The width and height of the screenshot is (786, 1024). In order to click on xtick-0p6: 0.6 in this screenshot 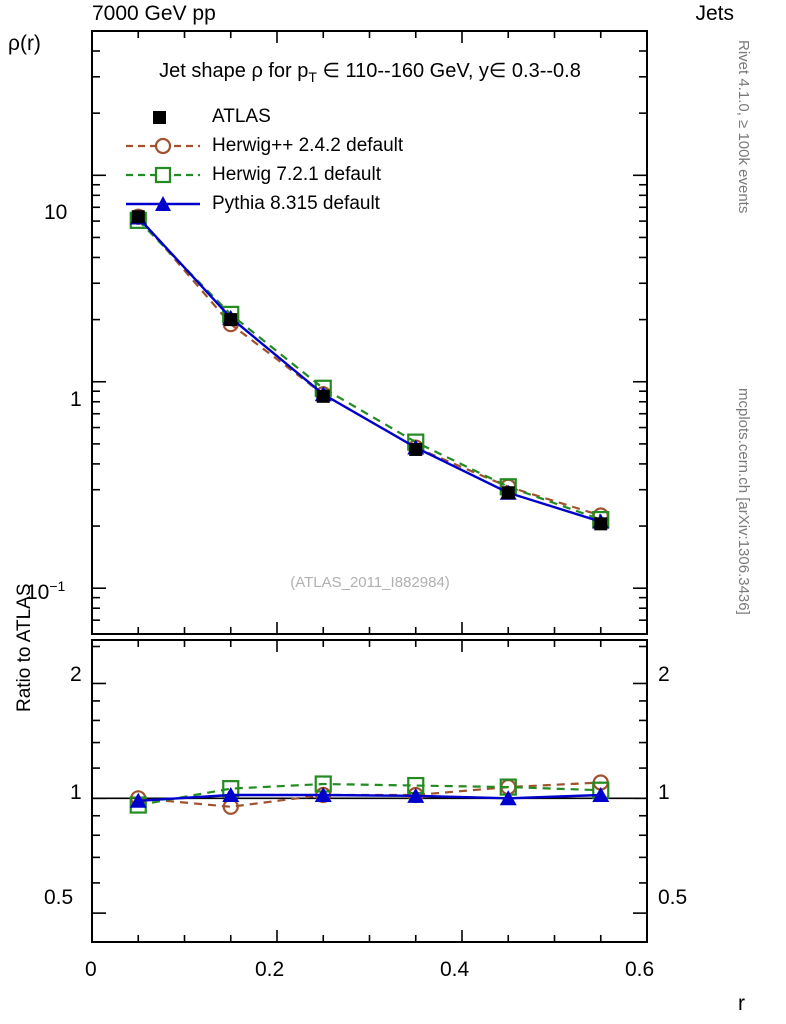, I will do `click(640, 969)`.